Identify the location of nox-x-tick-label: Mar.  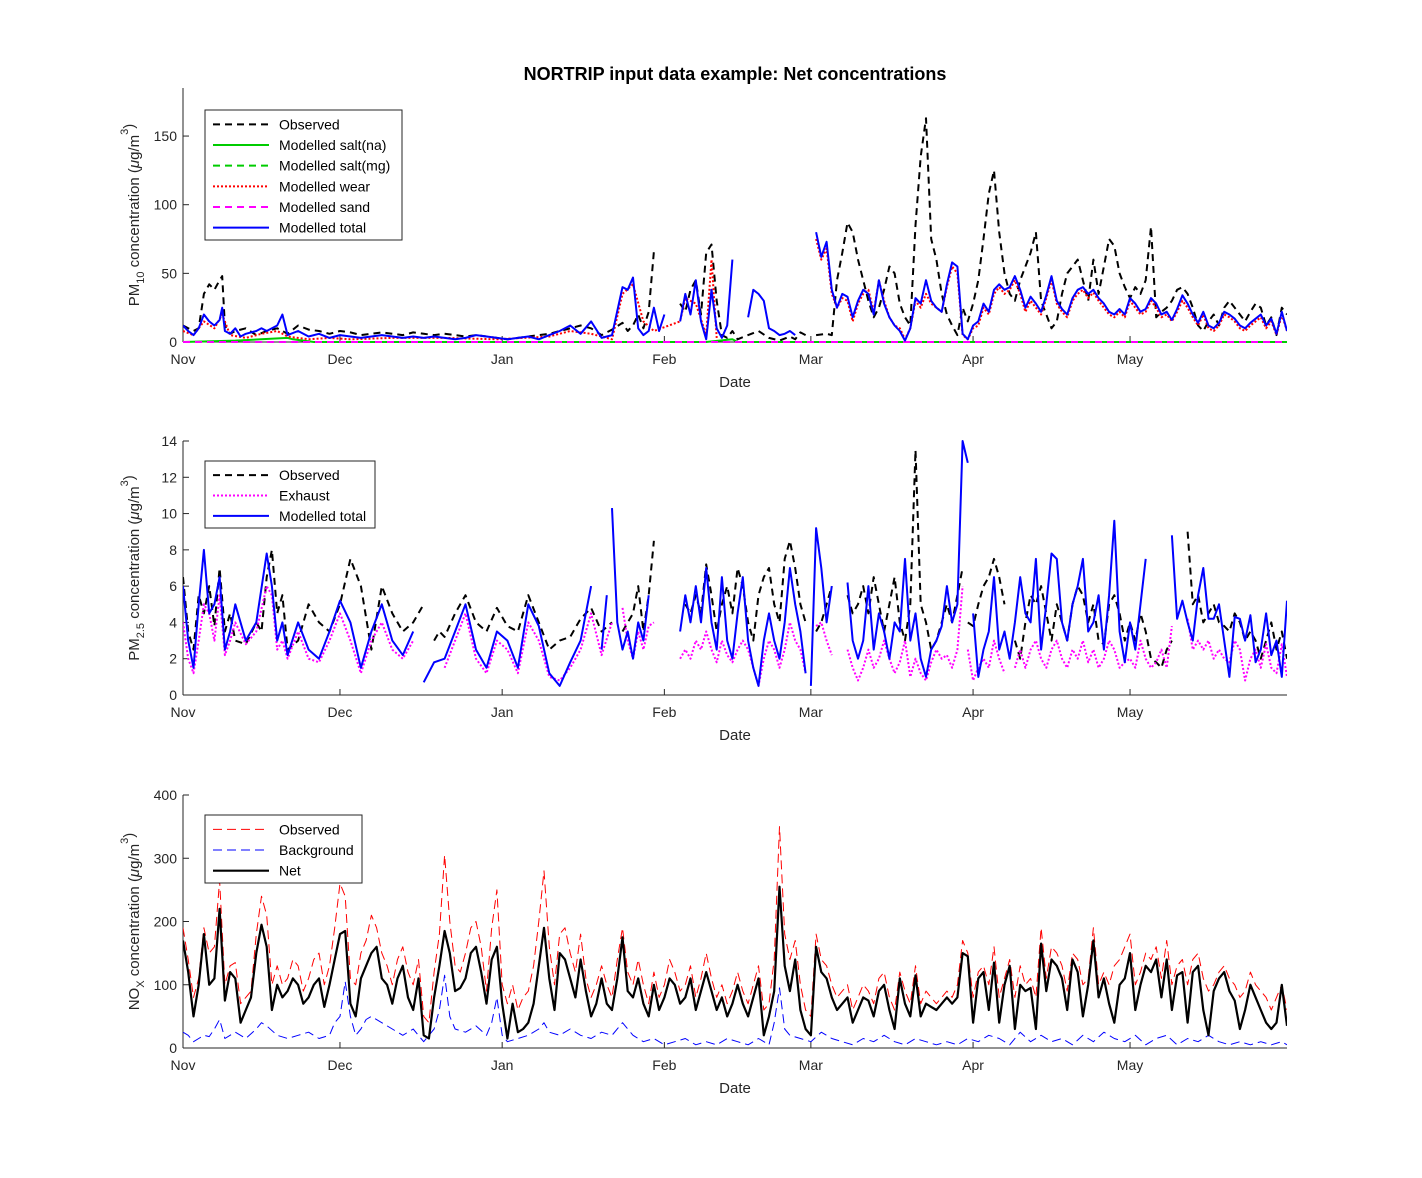
(811, 1065).